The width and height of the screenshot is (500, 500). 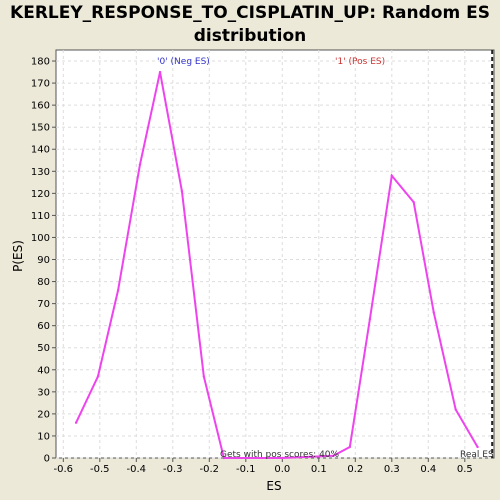 I want to click on real-es-annotation: Real ES, so click(x=477, y=455).